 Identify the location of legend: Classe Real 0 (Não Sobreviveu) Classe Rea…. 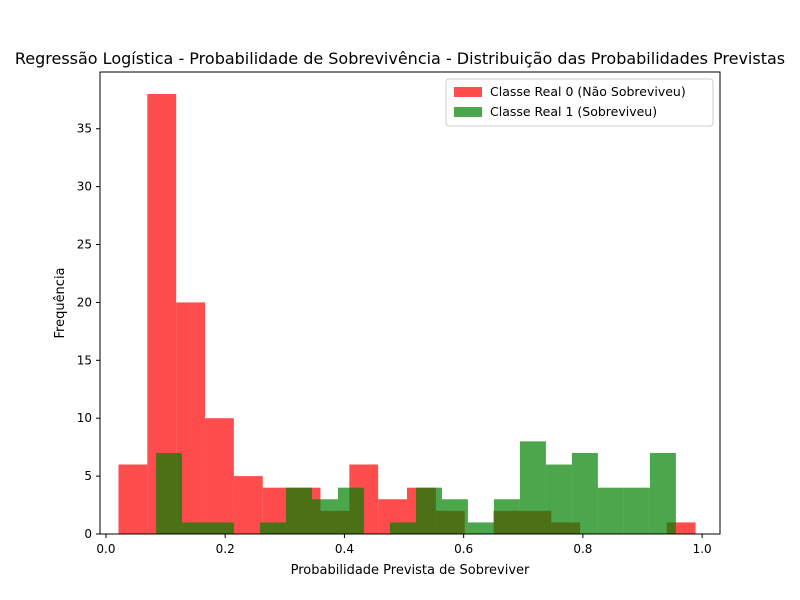
(579, 102).